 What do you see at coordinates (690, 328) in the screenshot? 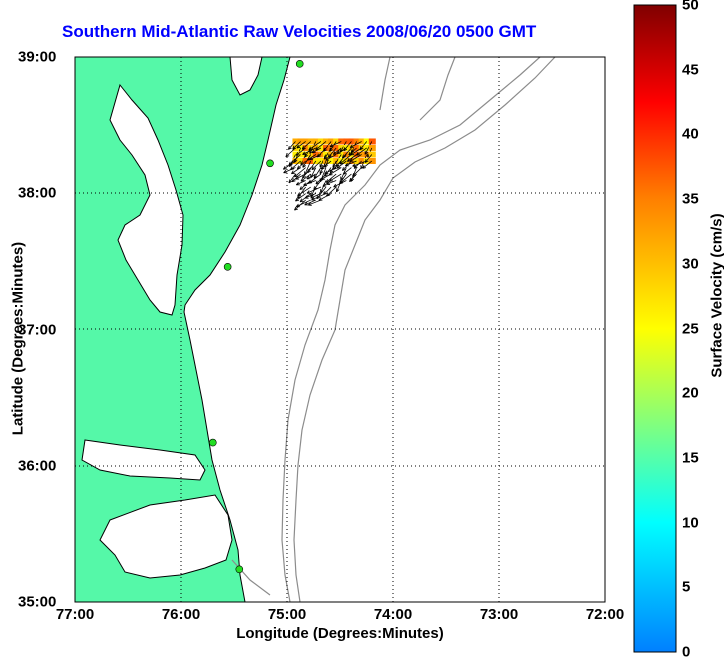
I see `colorbar-tick-label: 25` at bounding box center [690, 328].